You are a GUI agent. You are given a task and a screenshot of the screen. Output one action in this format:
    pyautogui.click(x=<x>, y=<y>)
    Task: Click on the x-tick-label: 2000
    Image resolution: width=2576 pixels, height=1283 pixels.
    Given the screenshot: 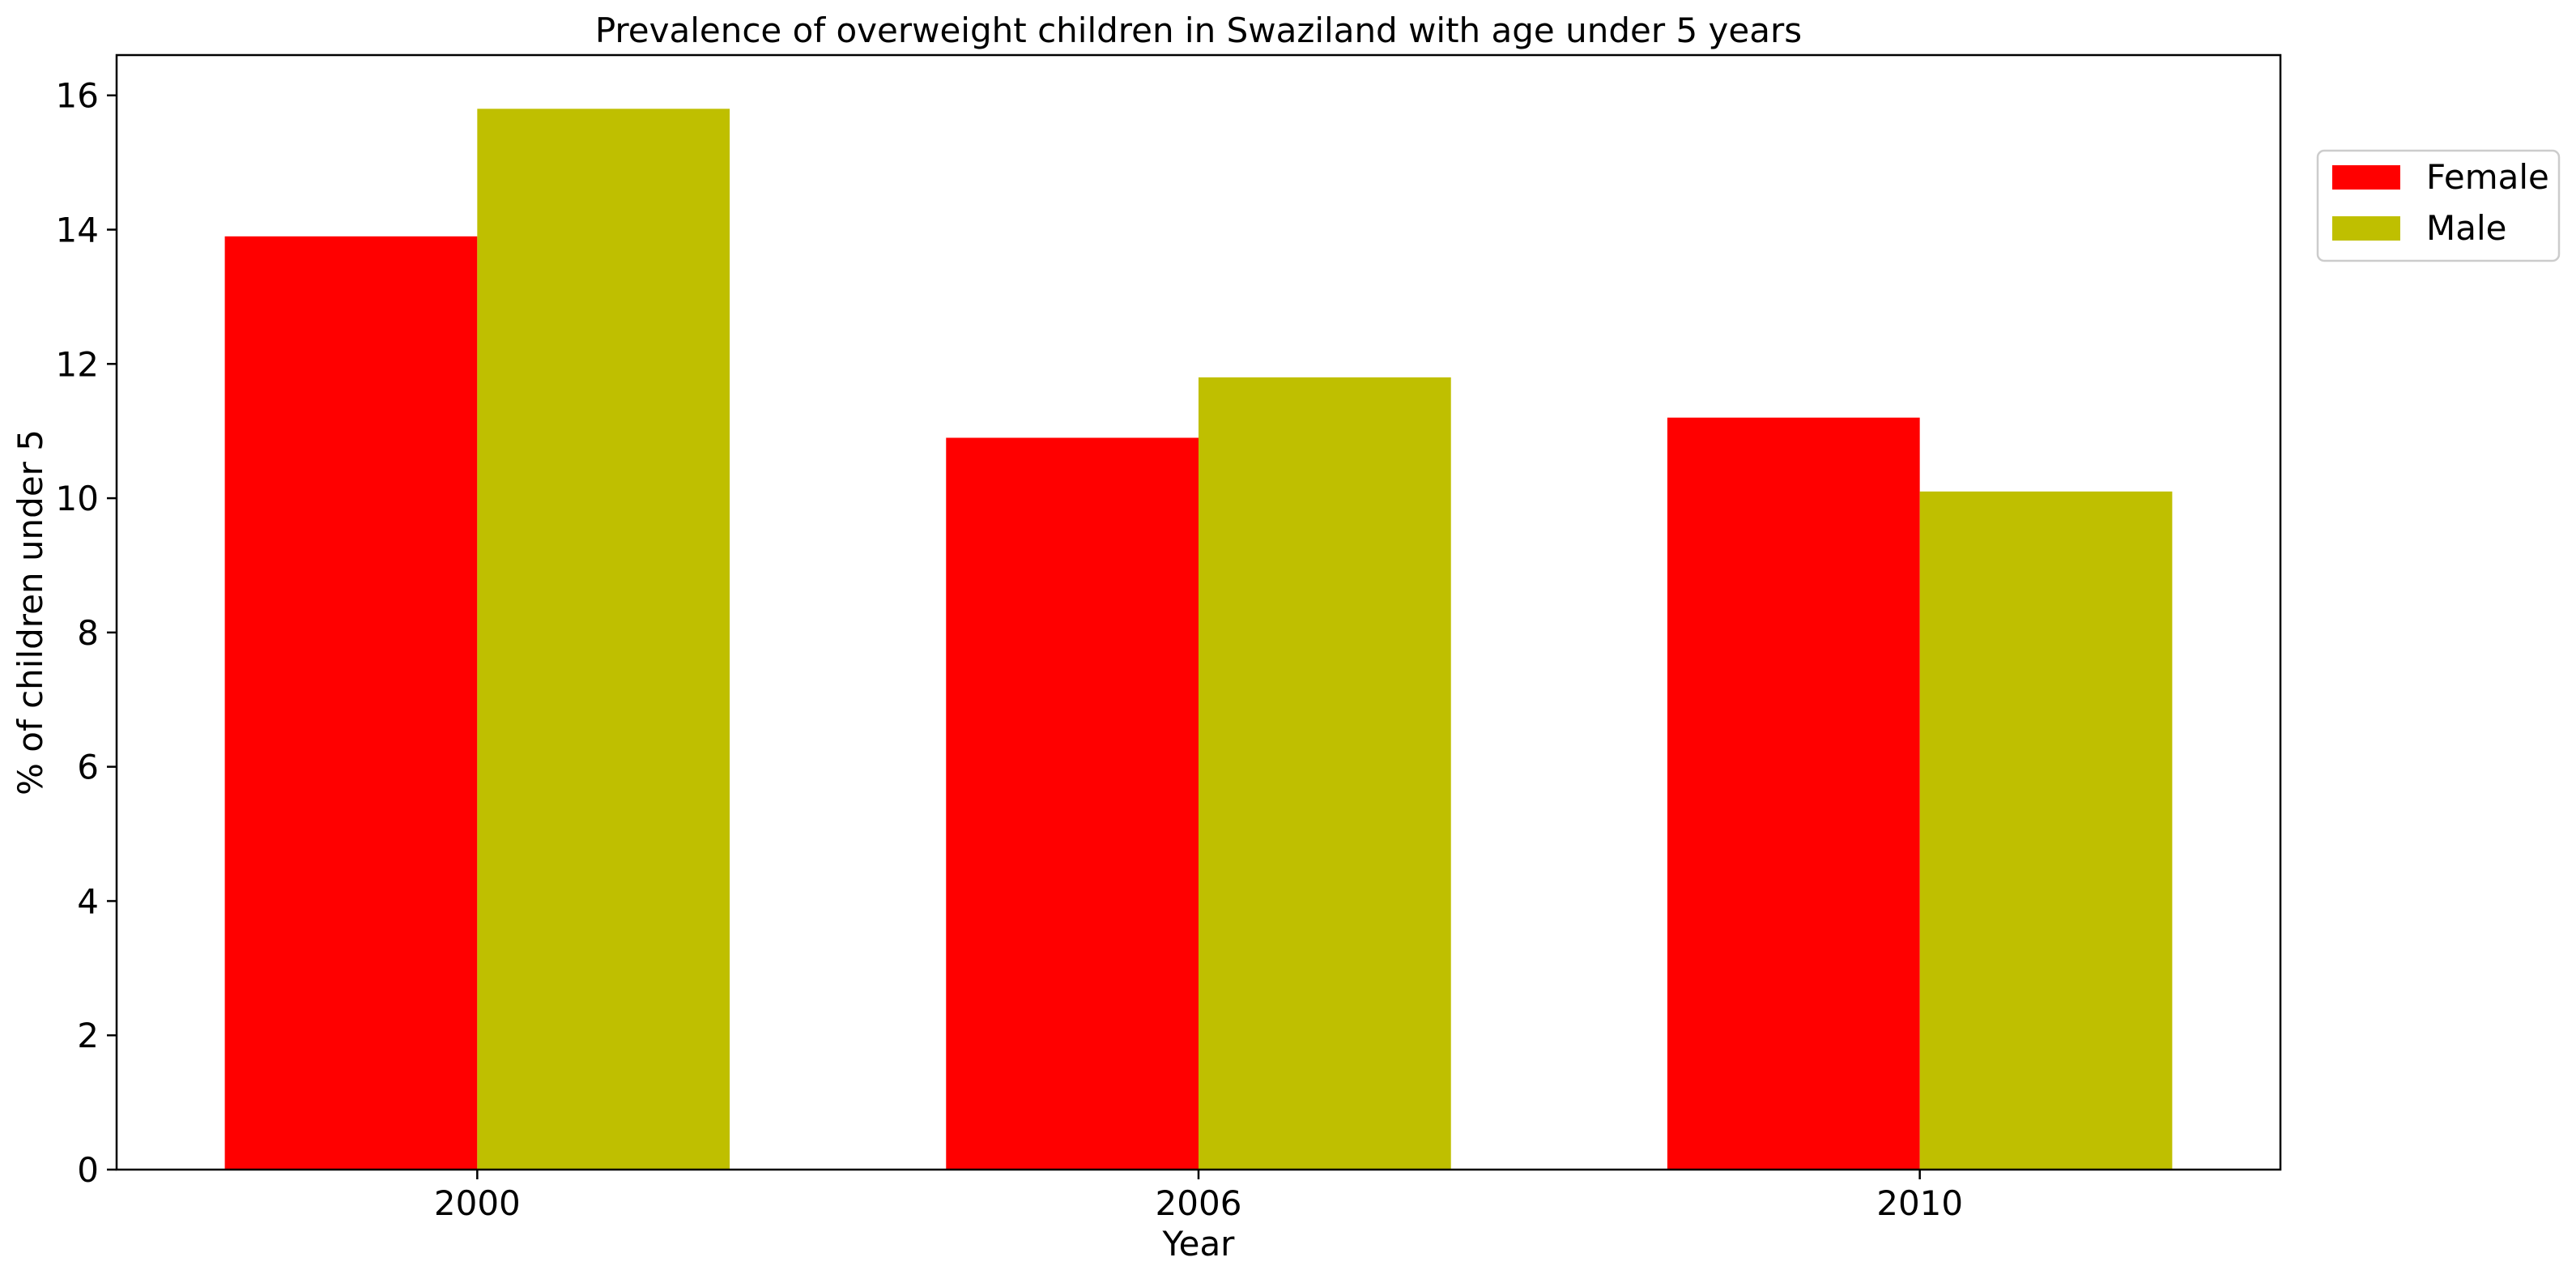 What is the action you would take?
    pyautogui.click(x=477, y=1203)
    